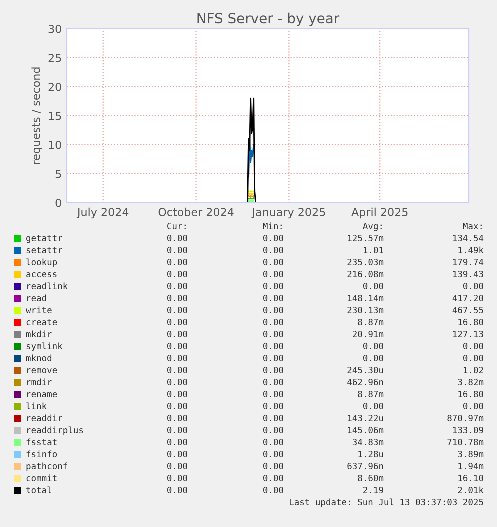  What do you see at coordinates (43, 371) in the screenshot?
I see `legend-label: remove` at bounding box center [43, 371].